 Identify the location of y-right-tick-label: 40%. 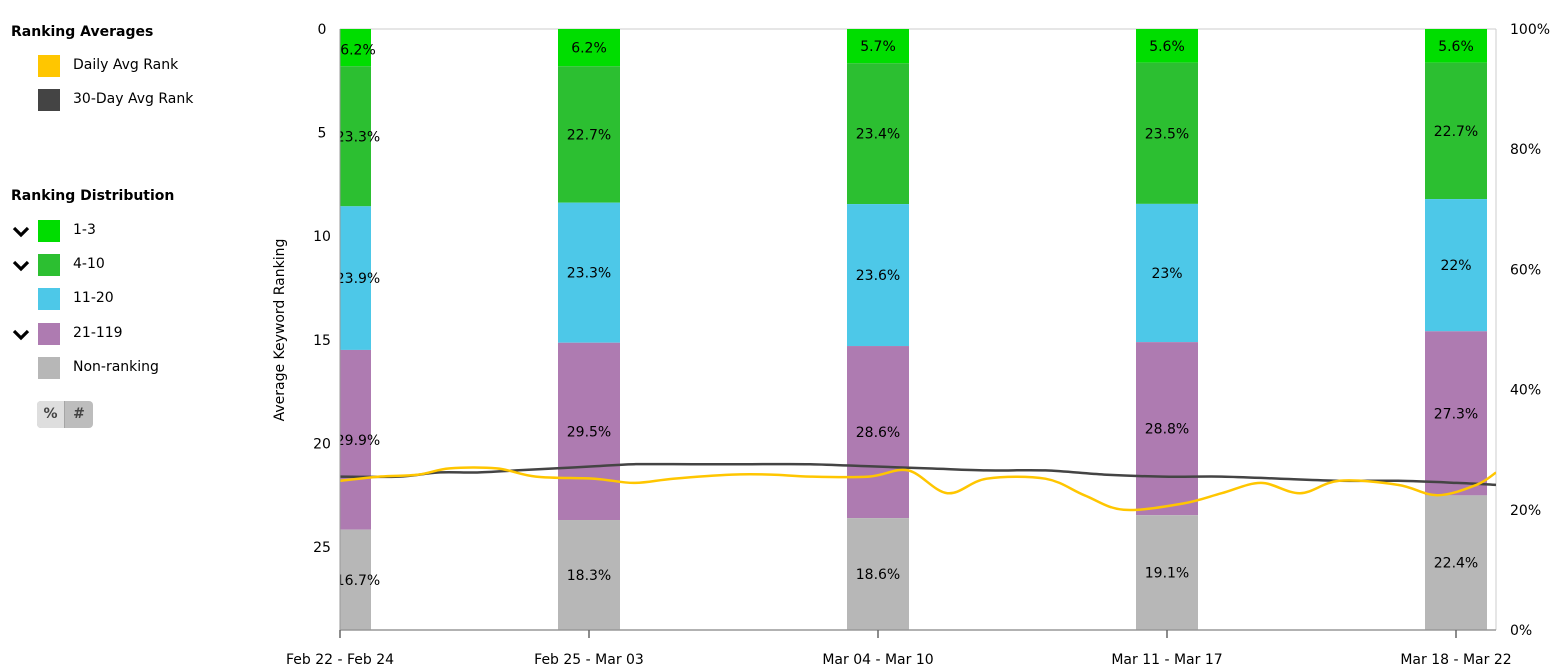
(1525, 391).